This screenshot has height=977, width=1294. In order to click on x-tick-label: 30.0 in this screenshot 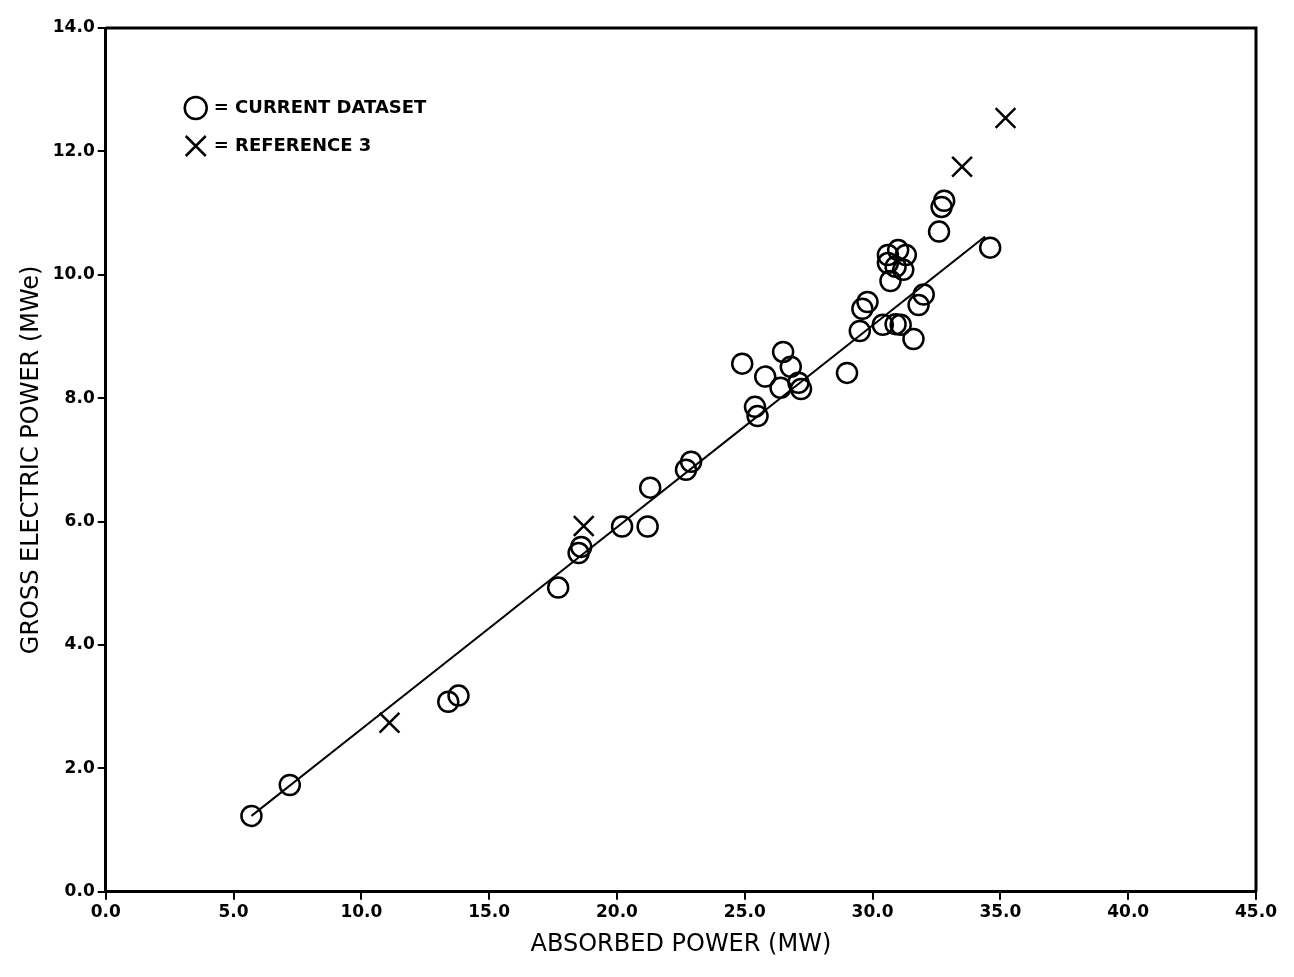, I will do `click(872, 911)`.